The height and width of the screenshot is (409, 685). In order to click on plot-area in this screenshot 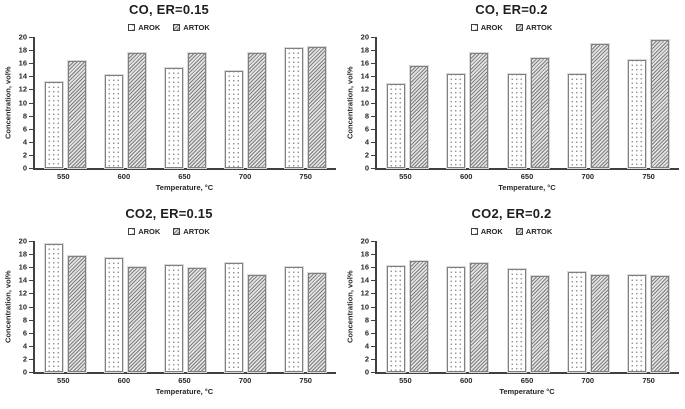, I will do `click(527, 103)`.